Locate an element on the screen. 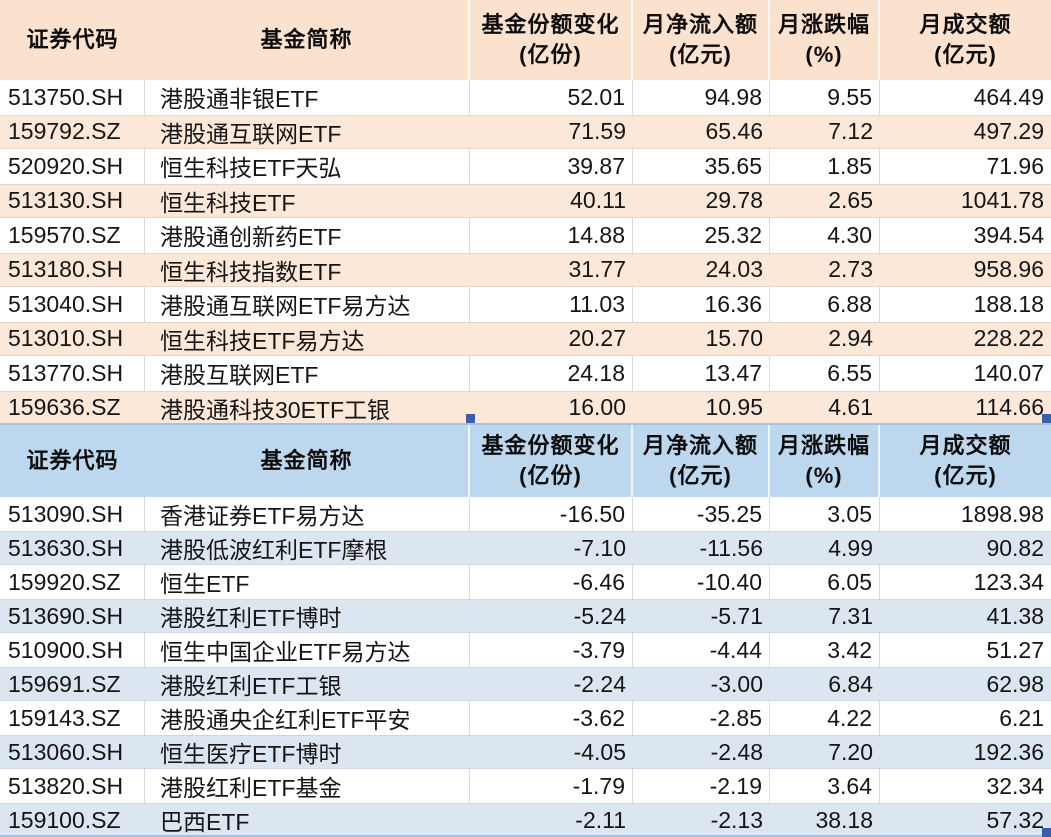  cell-code: 510900.SH is located at coordinates (72, 650).